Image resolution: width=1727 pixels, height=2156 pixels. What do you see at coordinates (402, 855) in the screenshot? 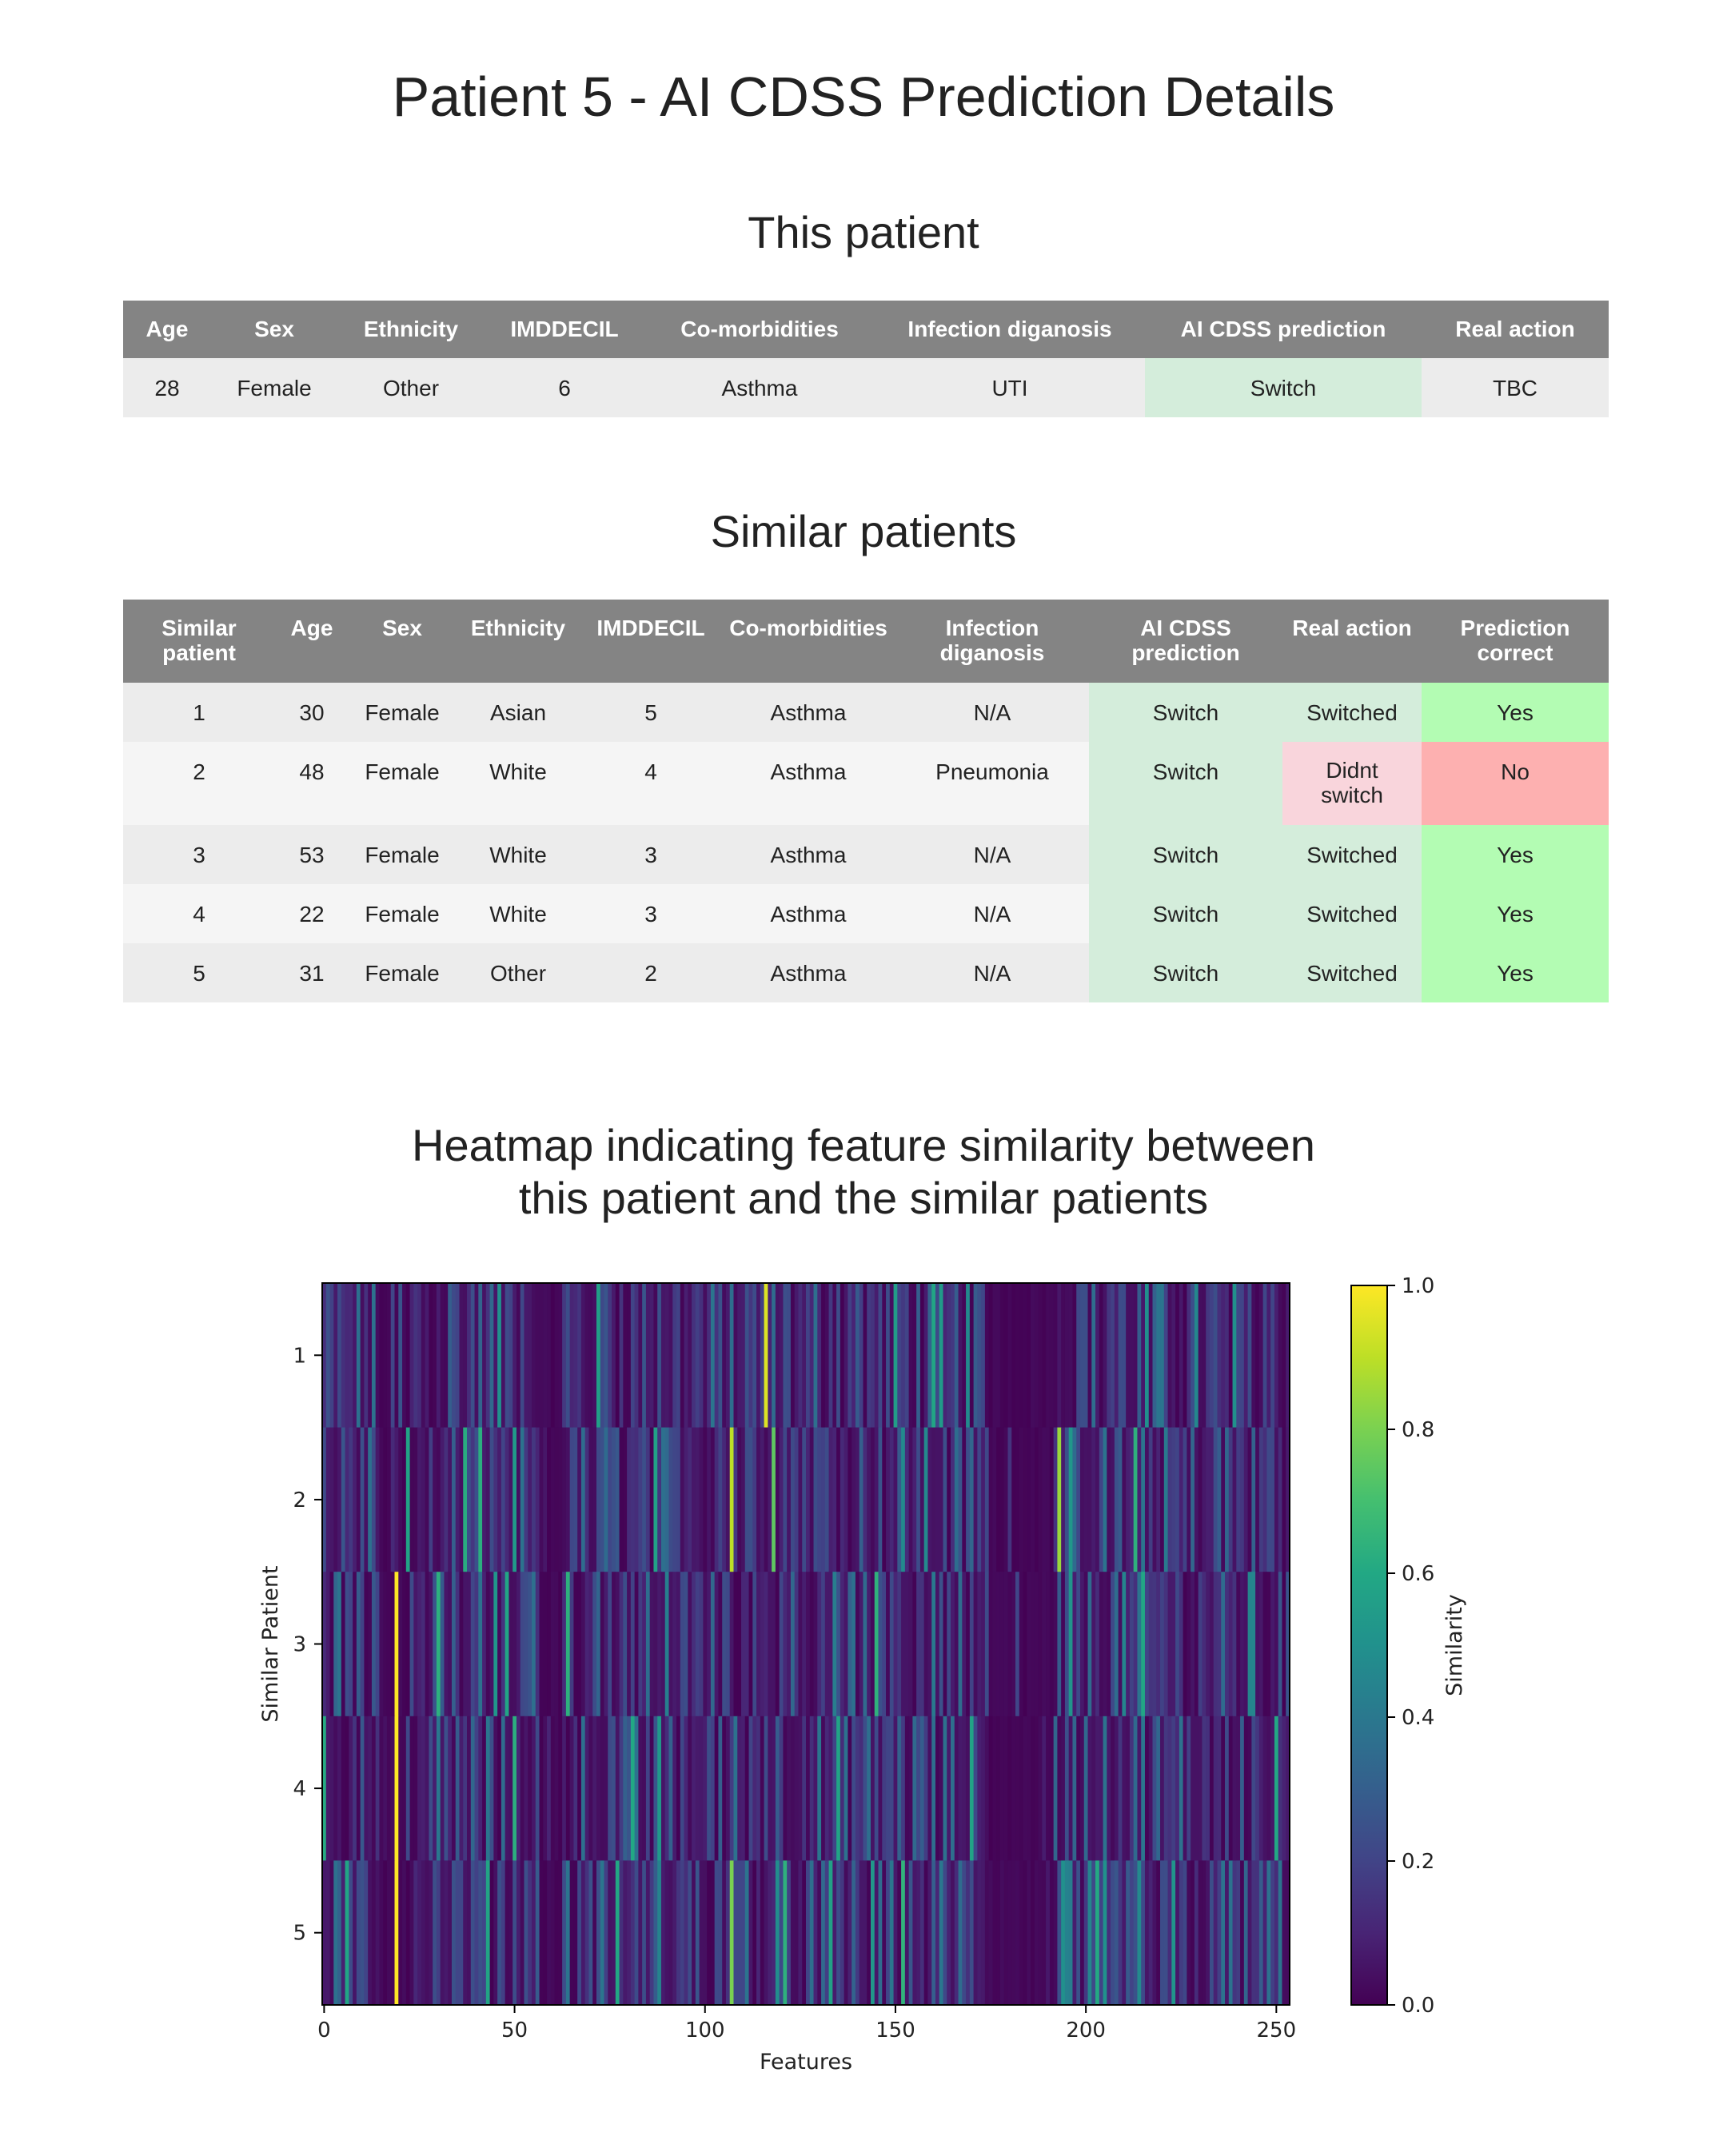
I see `cell-sex: Female` at bounding box center [402, 855].